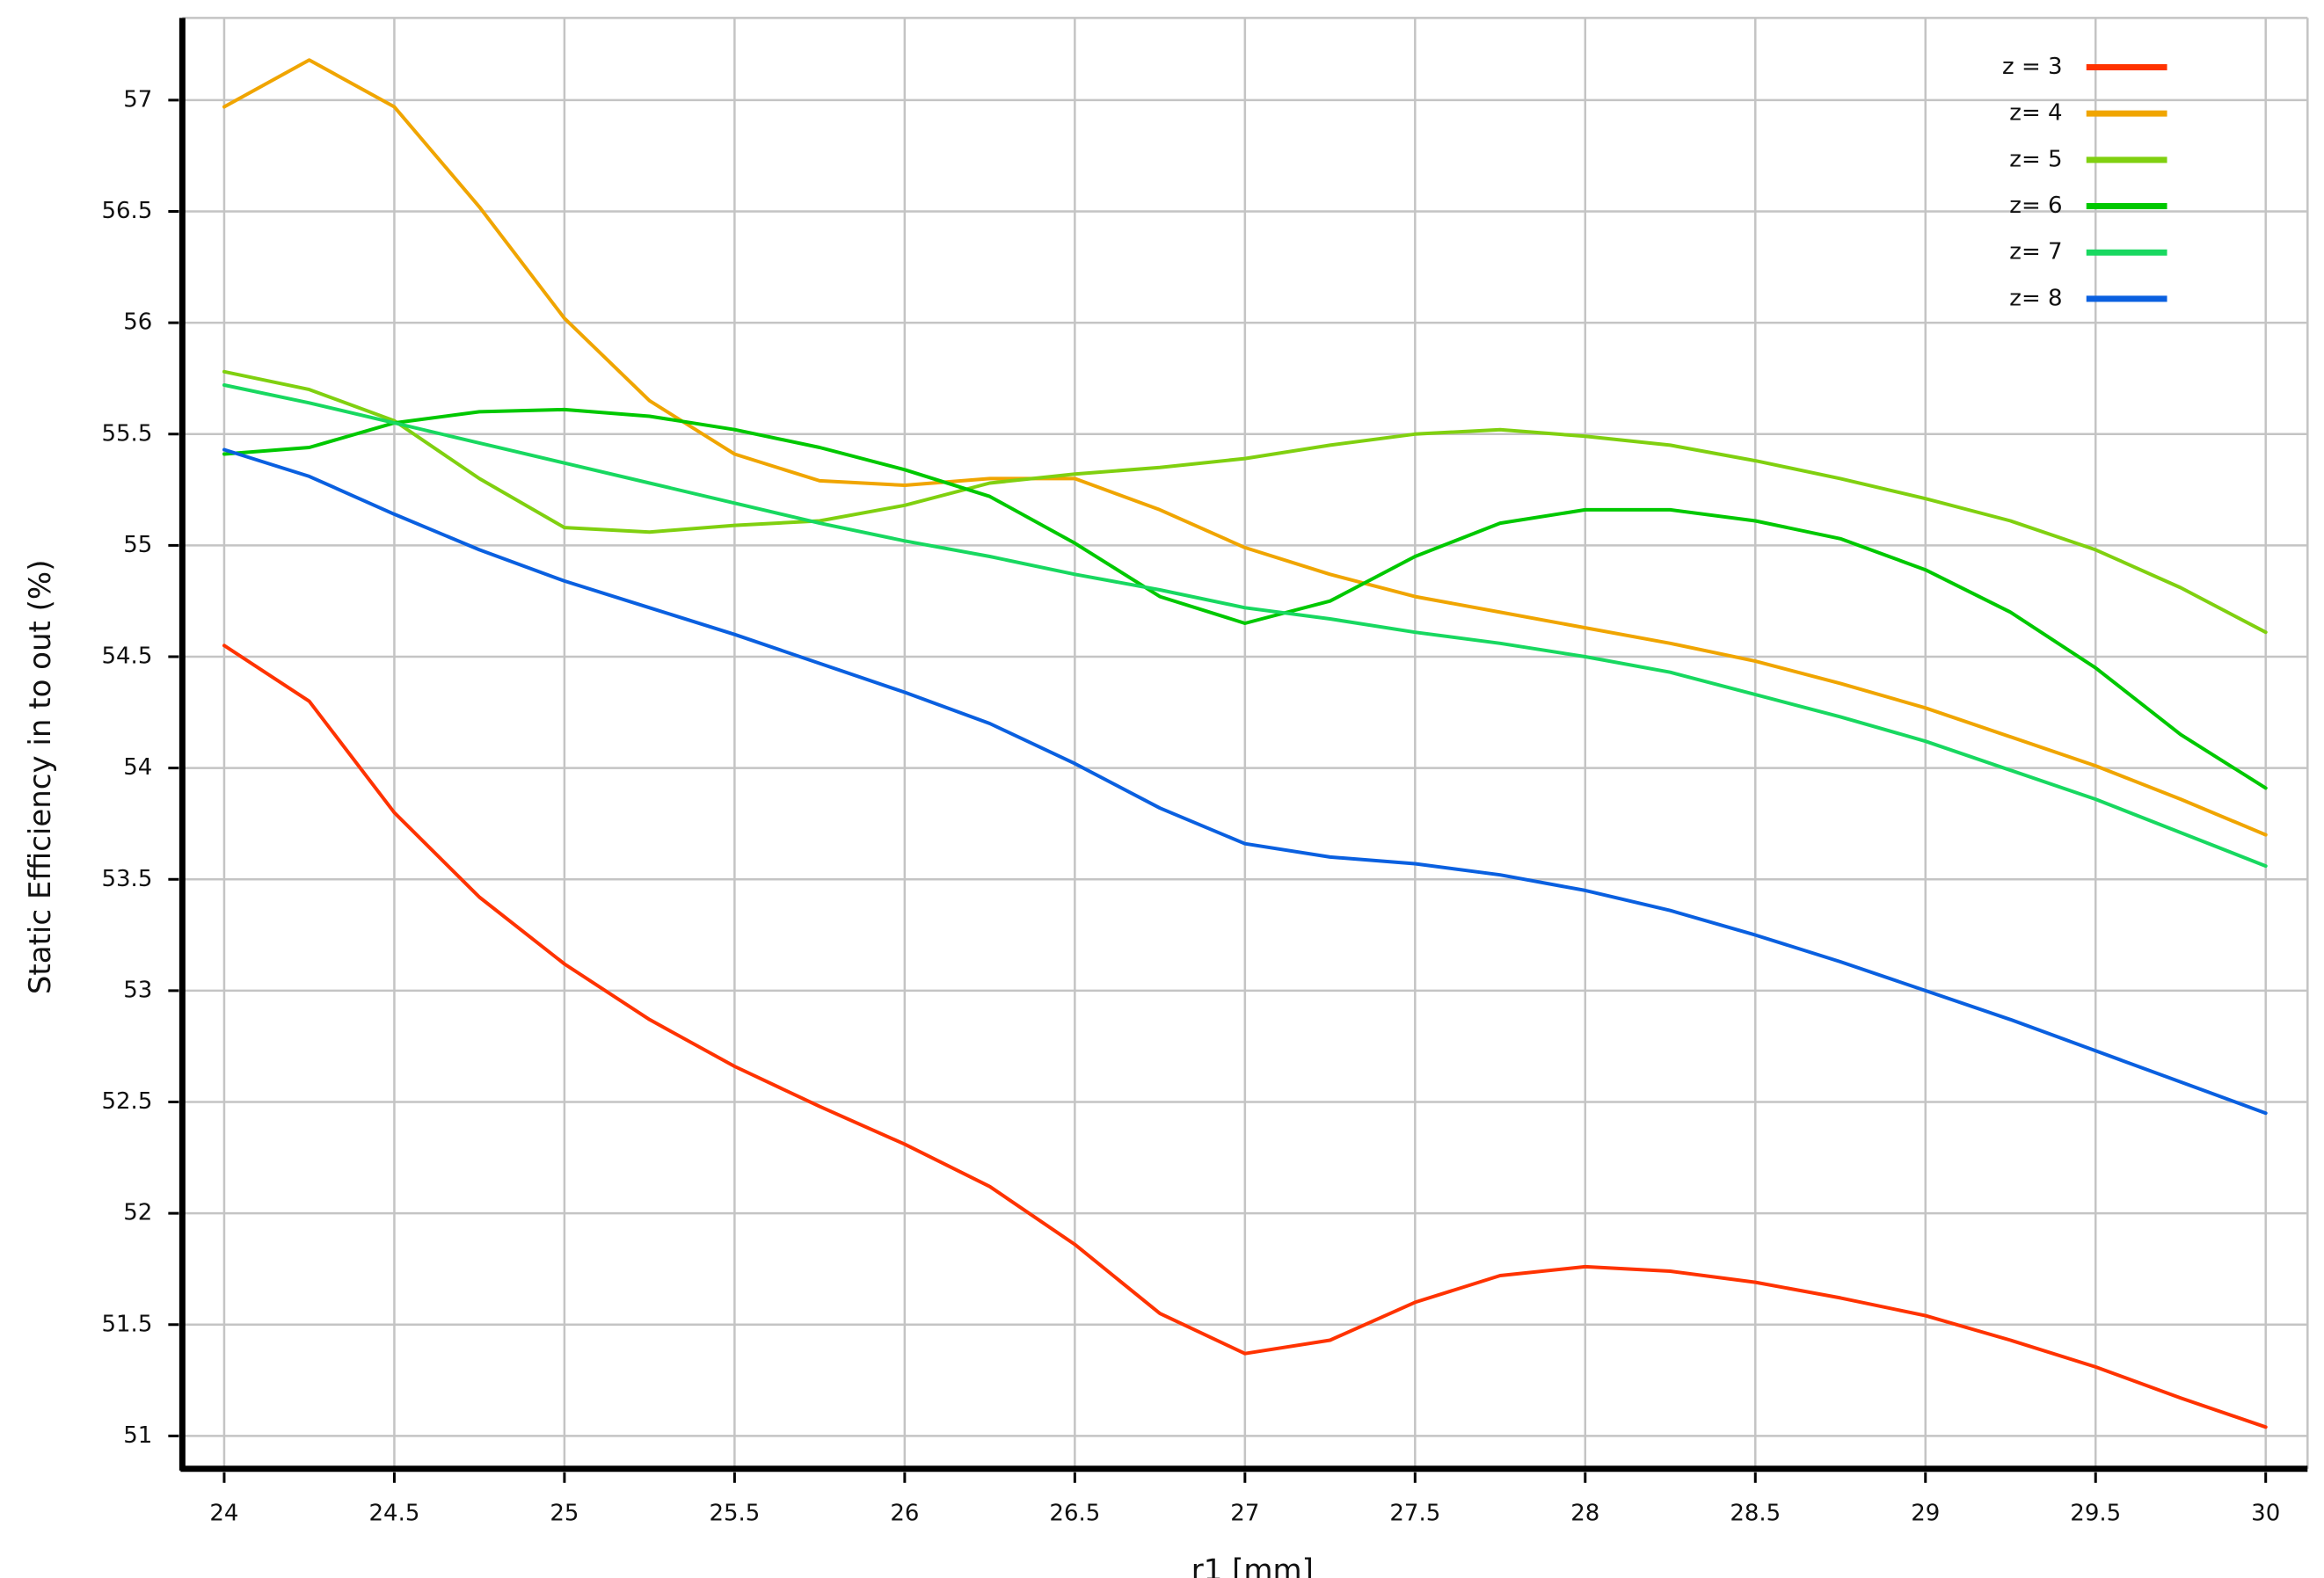 This screenshot has width=2324, height=1578. I want to click on y-tick-label: 53, so click(138, 990).